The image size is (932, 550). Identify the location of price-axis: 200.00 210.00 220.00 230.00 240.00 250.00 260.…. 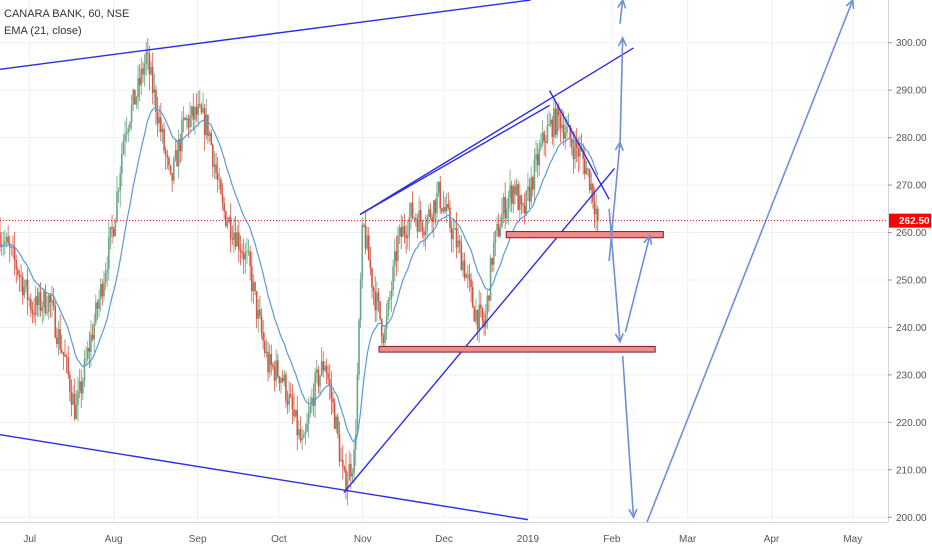
(910, 275).